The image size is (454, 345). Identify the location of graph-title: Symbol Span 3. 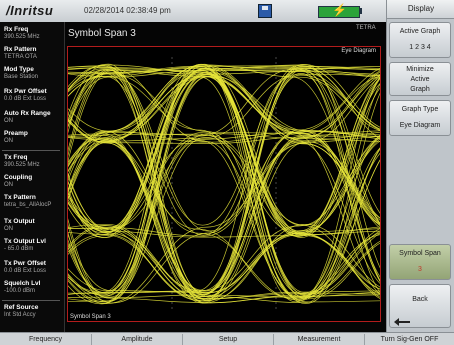
(102, 33).